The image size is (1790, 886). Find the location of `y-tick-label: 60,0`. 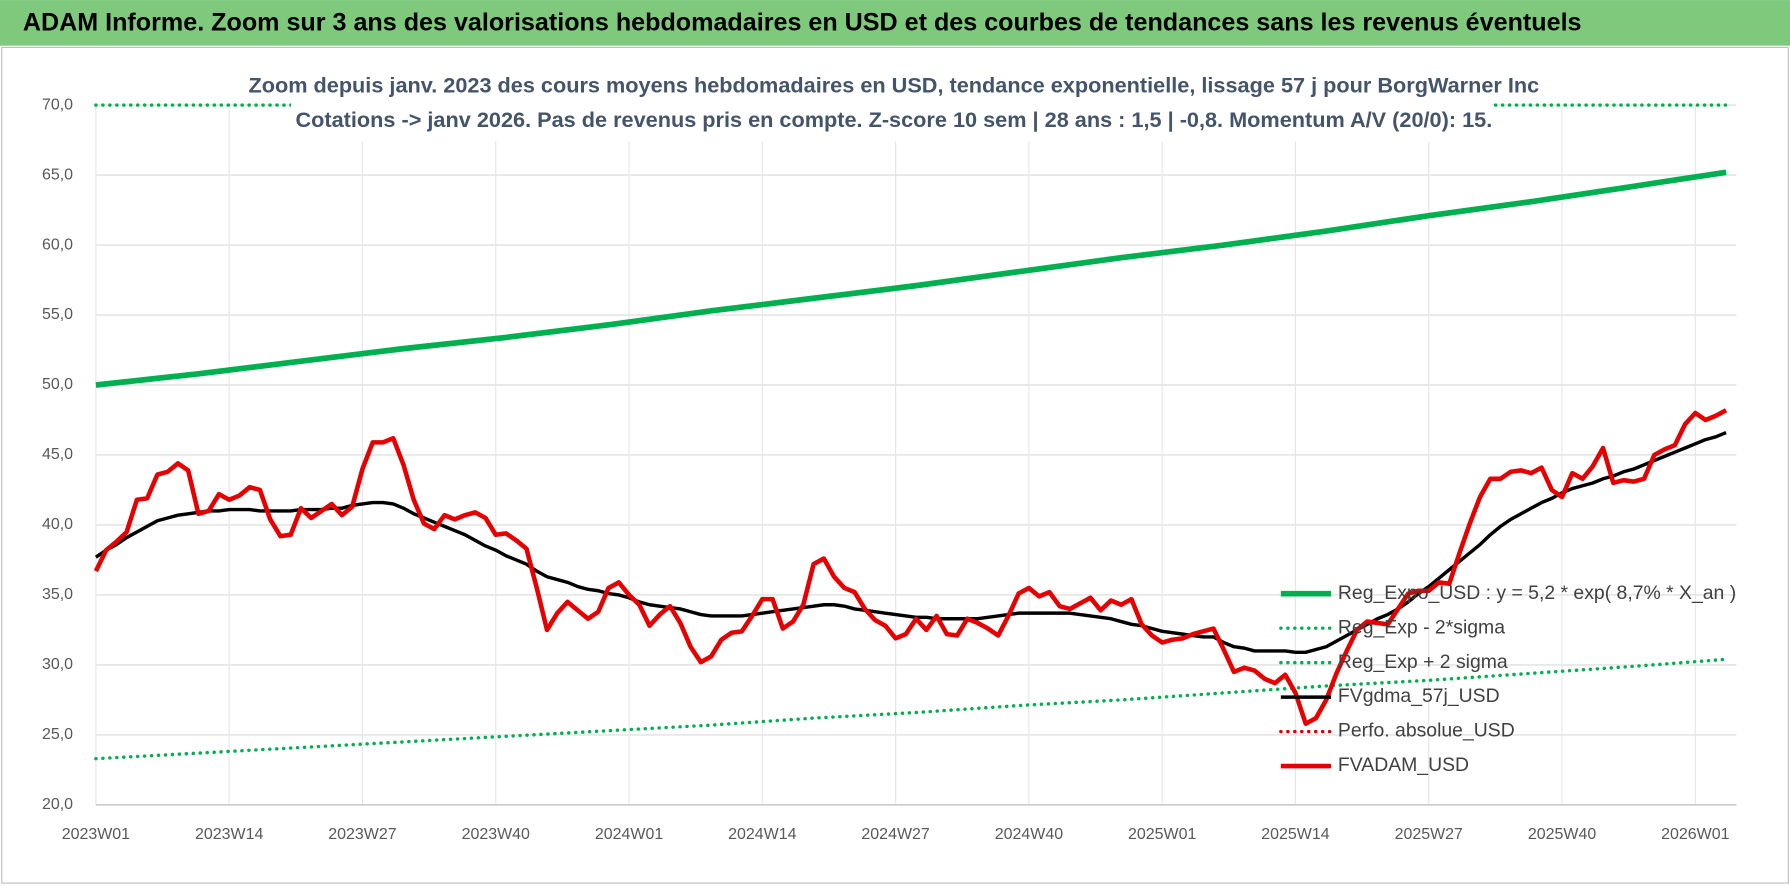

y-tick-label: 60,0 is located at coordinates (57, 244).